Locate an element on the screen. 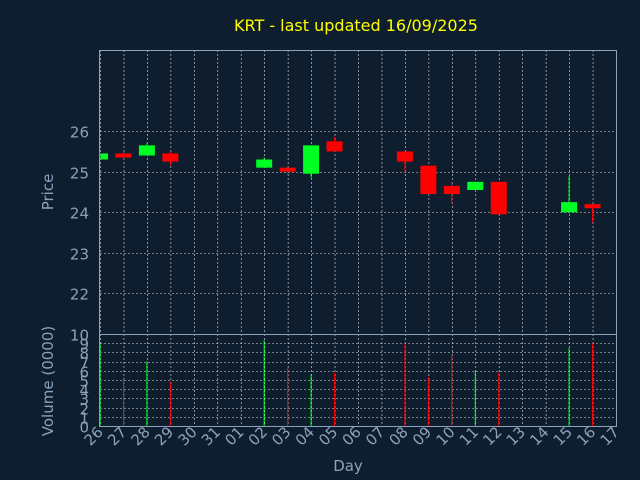 The width and height of the screenshot is (640, 480). volume-y-tick-label: 2 is located at coordinates (84, 410).